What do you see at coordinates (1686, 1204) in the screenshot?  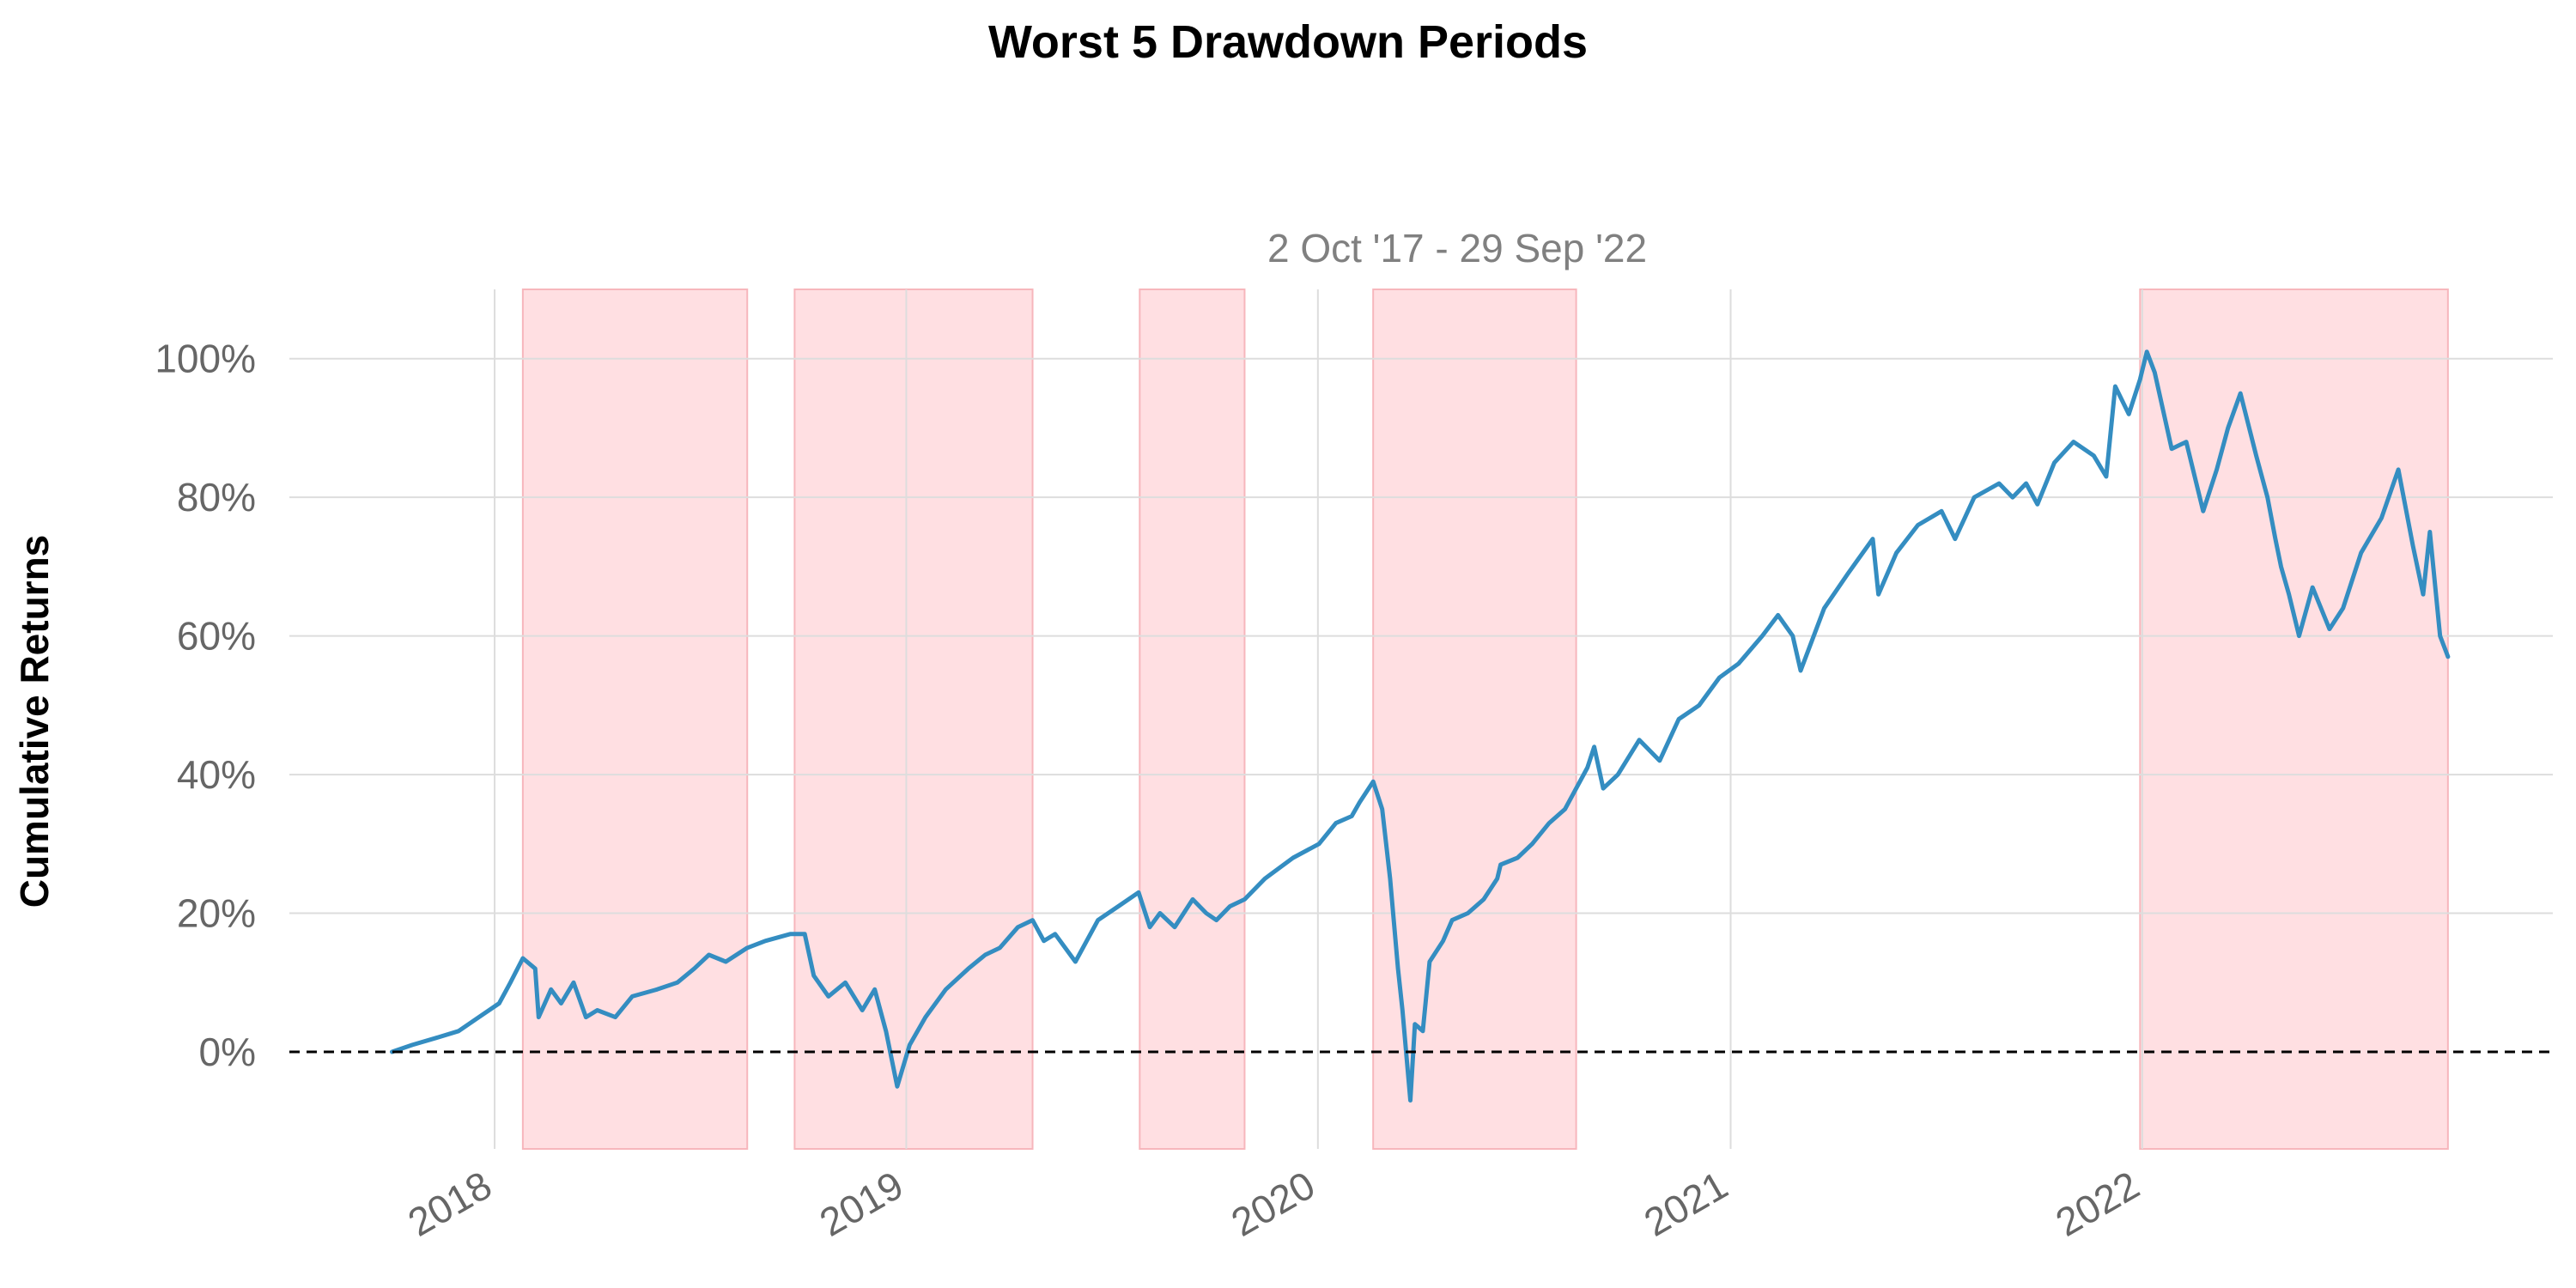 I see `x-tick-label-2021: 2021` at bounding box center [1686, 1204].